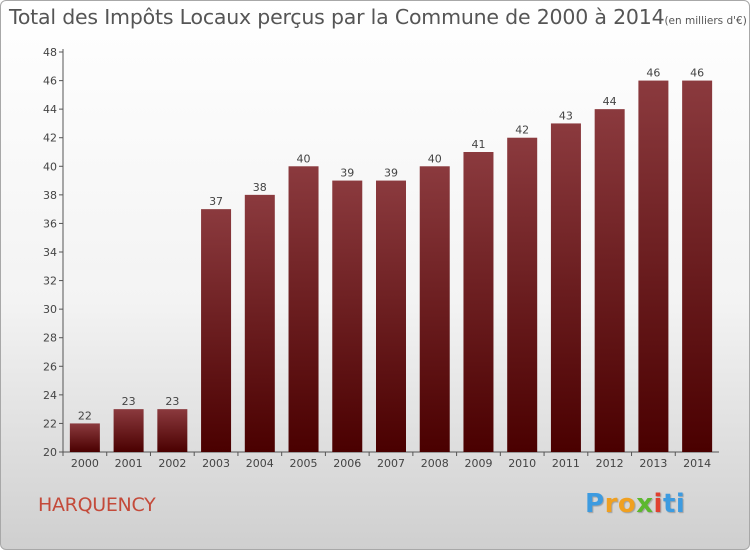 This screenshot has width=750, height=550. What do you see at coordinates (304, 158) in the screenshot?
I see `data-label-2005: 40` at bounding box center [304, 158].